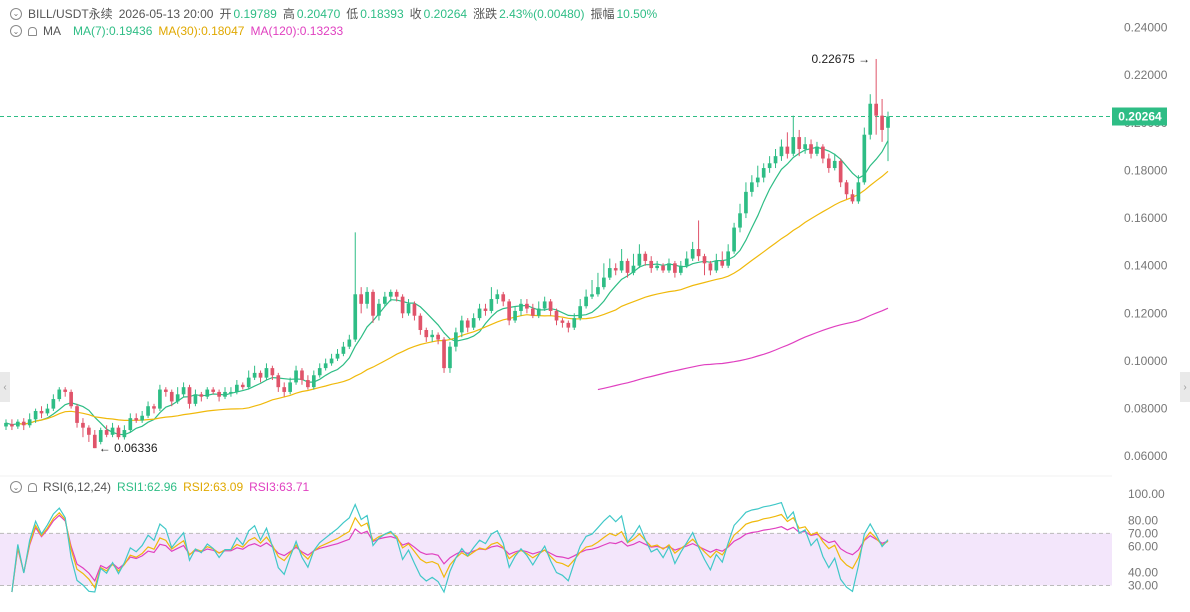  Describe the element at coordinates (1143, 520) in the screenshot. I see `rsi-tick-label: 80.00` at that location.